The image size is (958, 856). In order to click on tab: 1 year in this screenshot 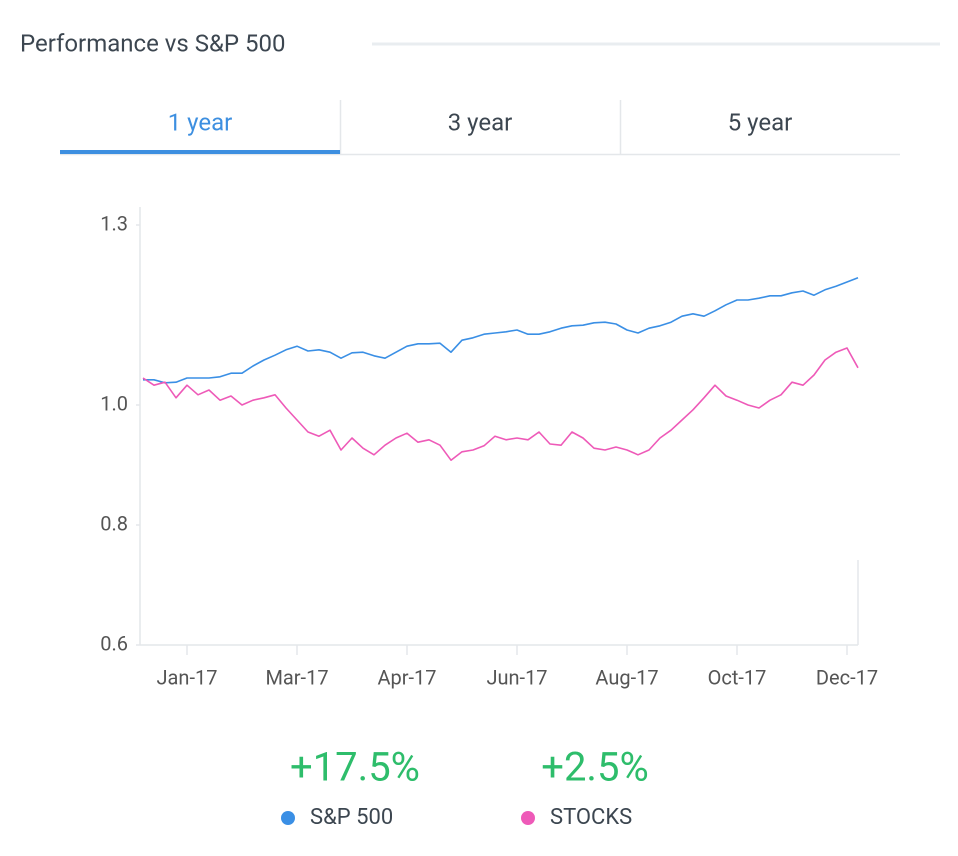, I will do `click(200, 122)`.